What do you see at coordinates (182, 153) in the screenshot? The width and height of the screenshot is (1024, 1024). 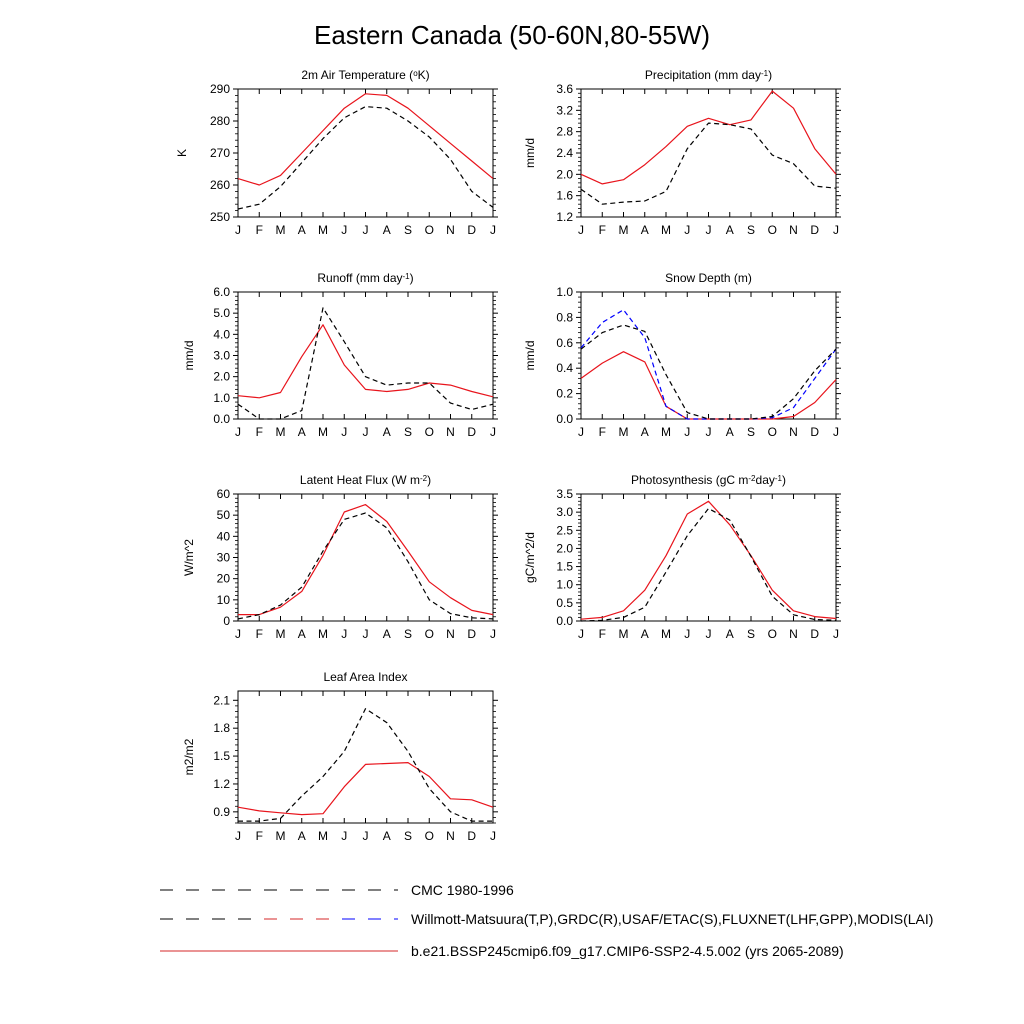 I see `y-axis-label: K` at bounding box center [182, 153].